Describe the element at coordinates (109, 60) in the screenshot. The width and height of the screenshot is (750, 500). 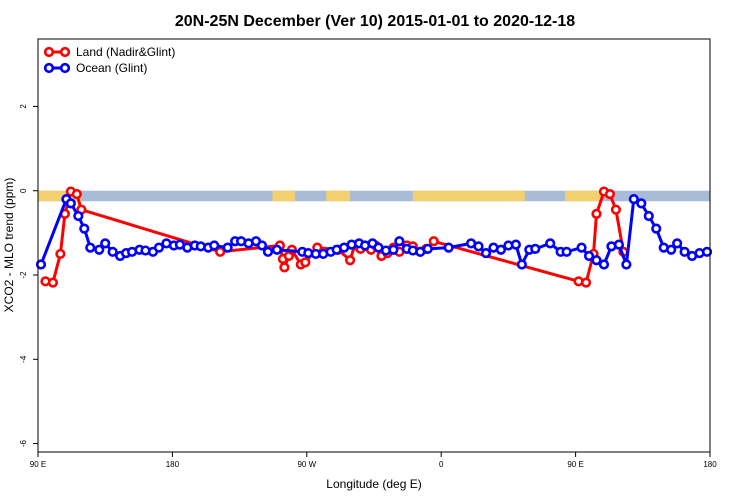
I see `legend: Land (Nadir&Glint) Ocean (Glint)` at that location.